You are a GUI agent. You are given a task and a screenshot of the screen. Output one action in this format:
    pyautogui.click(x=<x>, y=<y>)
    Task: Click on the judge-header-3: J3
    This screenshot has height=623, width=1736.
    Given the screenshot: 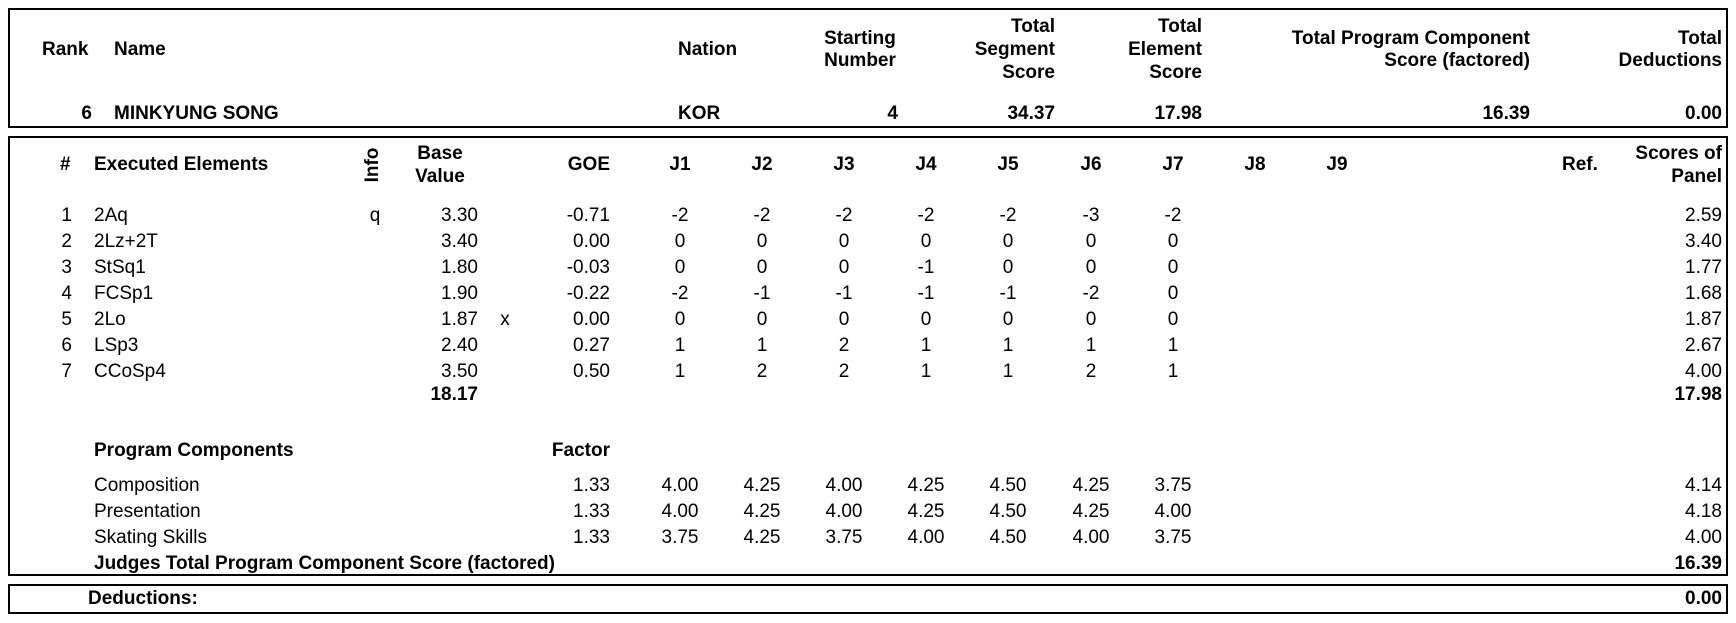 What is the action you would take?
    pyautogui.click(x=844, y=164)
    